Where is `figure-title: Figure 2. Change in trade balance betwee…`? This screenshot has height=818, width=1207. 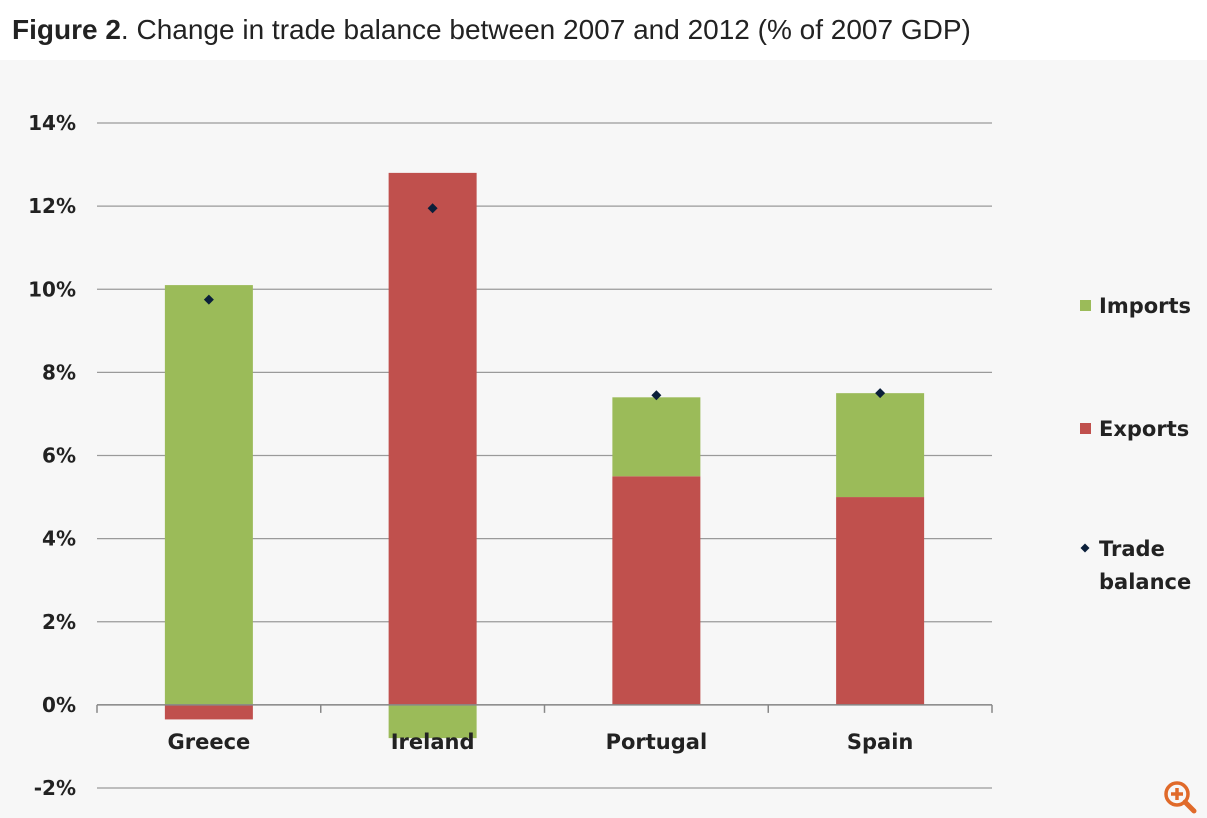 figure-title: Figure 2. Change in trade balance betwee… is located at coordinates (491, 30).